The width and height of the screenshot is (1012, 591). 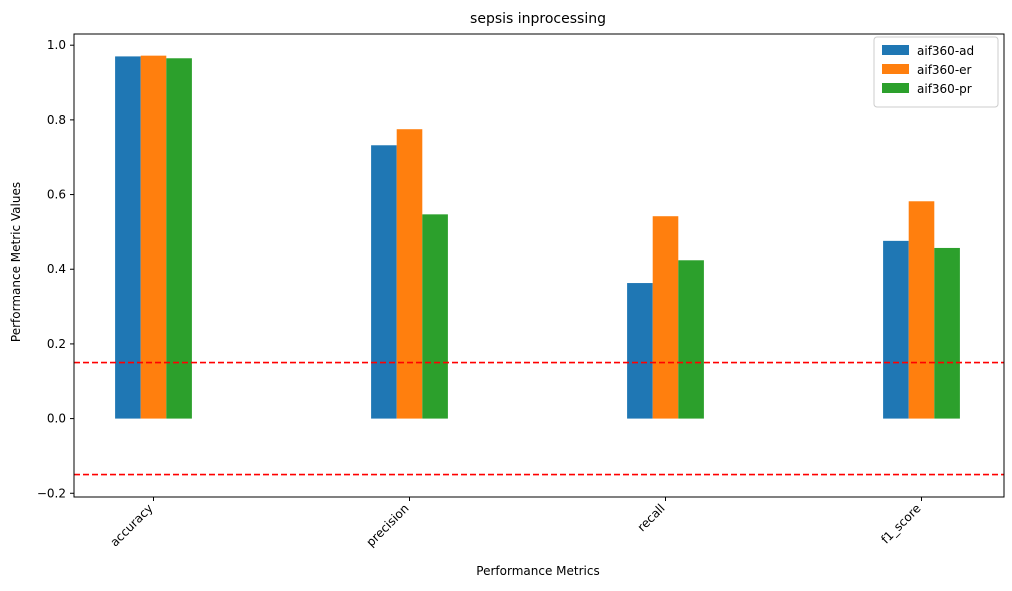 I want to click on y-tick-label: −0.2, so click(x=51, y=493).